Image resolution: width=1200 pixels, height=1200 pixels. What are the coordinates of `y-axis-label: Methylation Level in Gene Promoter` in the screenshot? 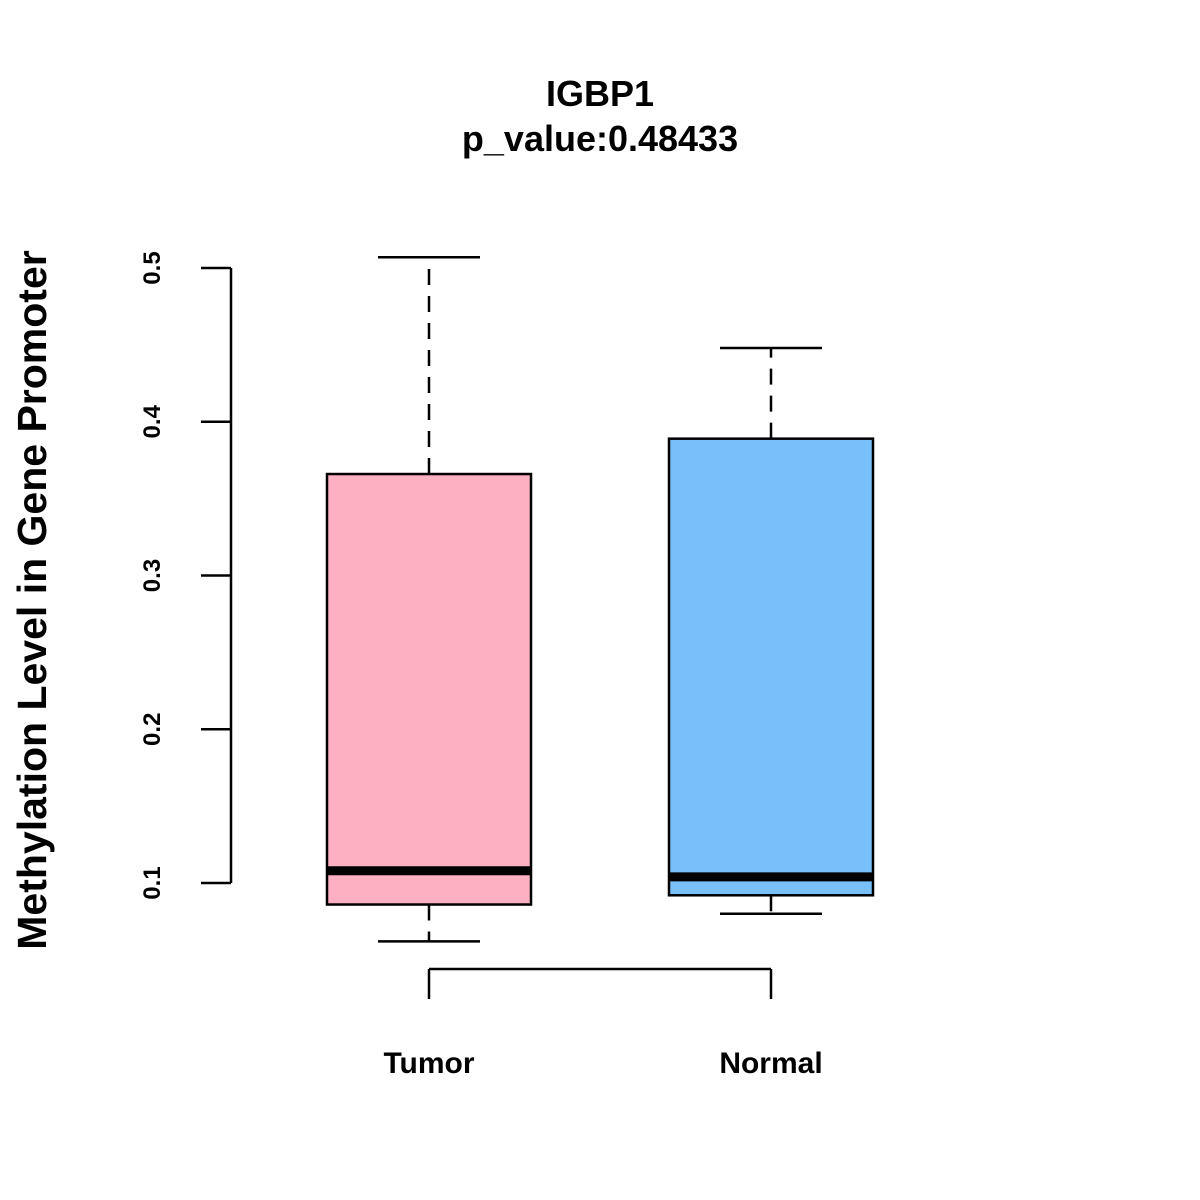 It's located at (32, 599).